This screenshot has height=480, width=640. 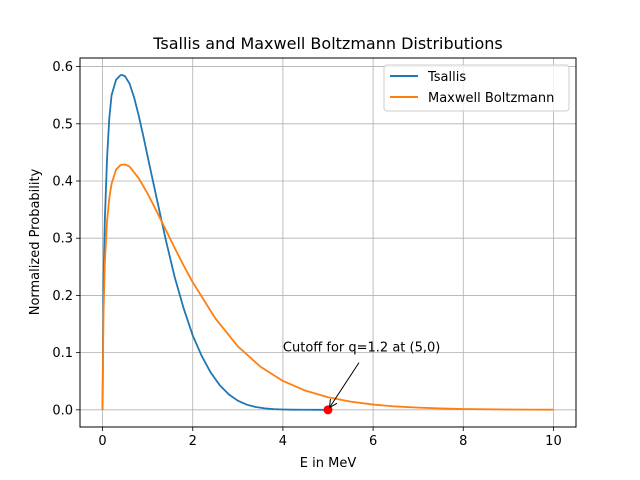 What do you see at coordinates (62, 410) in the screenshot?
I see `y-tick-label: 0.0` at bounding box center [62, 410].